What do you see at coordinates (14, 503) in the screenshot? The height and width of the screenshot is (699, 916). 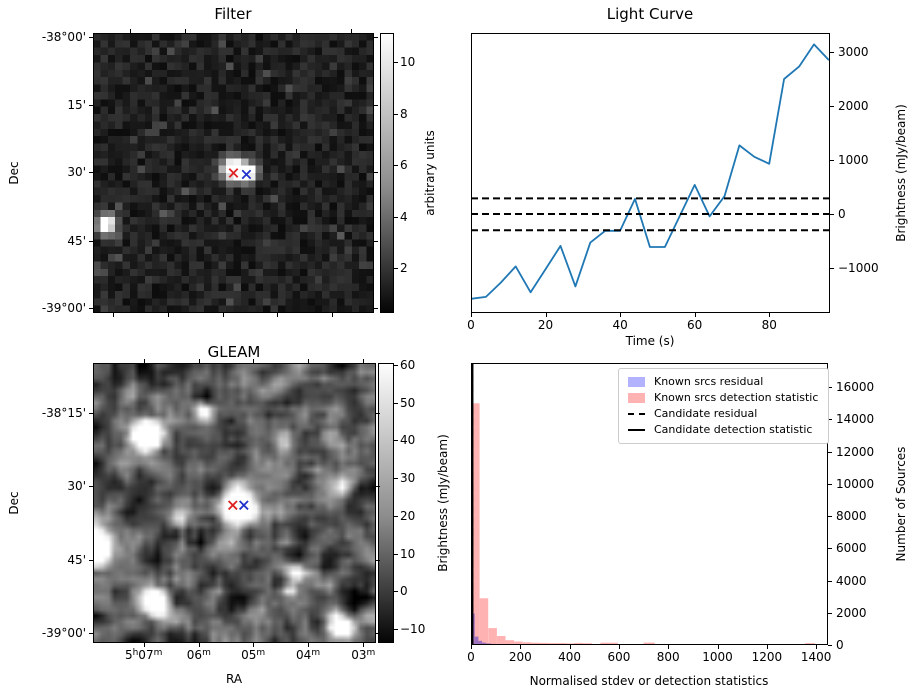 I see `gleam-ylabel: Dec` at bounding box center [14, 503].